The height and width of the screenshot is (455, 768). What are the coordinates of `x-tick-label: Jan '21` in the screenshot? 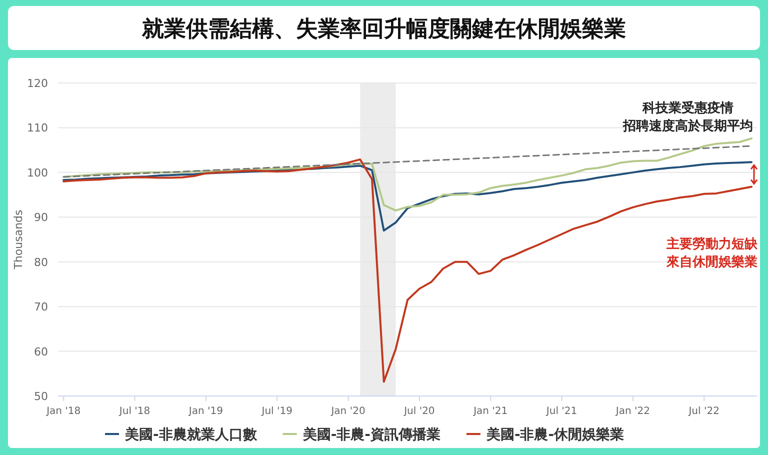 It's located at (490, 411).